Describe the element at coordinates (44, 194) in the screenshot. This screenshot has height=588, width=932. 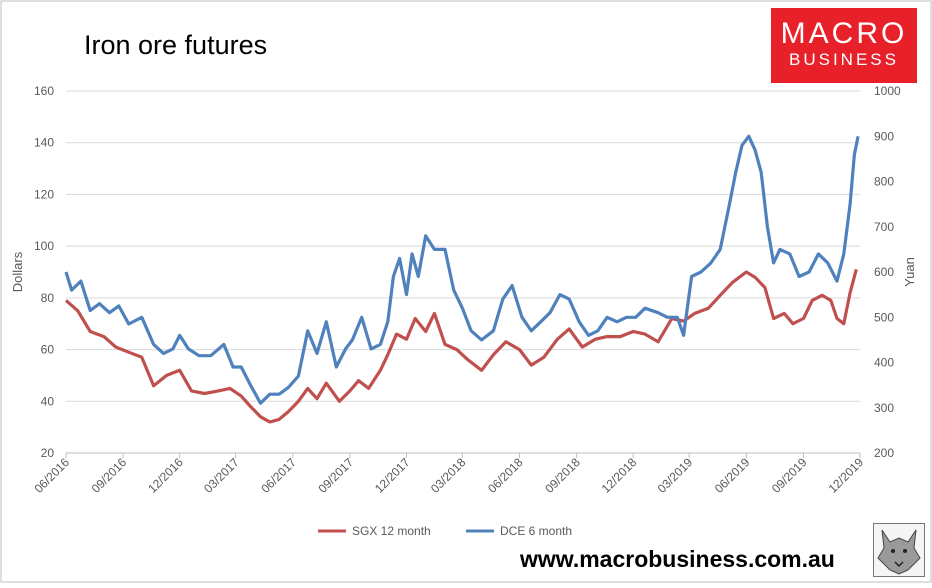
I see `y-tick-label: 120` at that location.